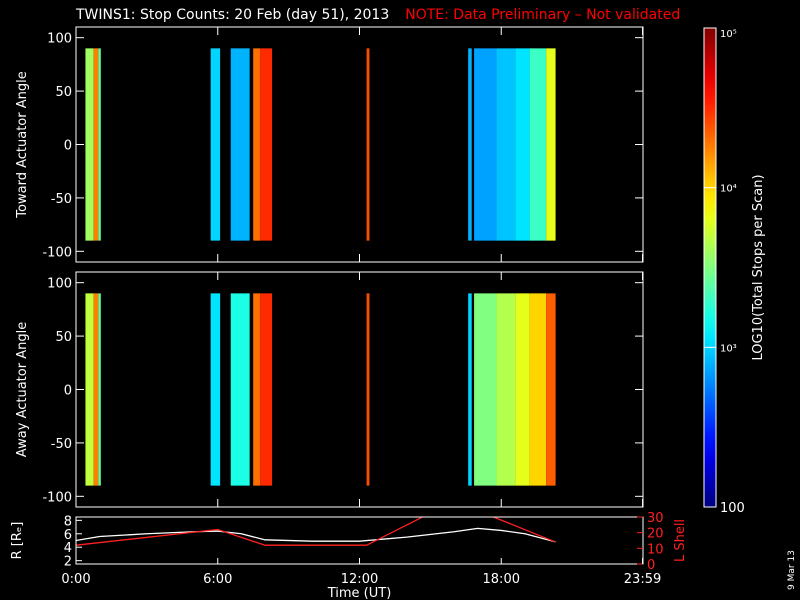  What do you see at coordinates (710, 267) in the screenshot?
I see `colorbar-gradient` at bounding box center [710, 267].